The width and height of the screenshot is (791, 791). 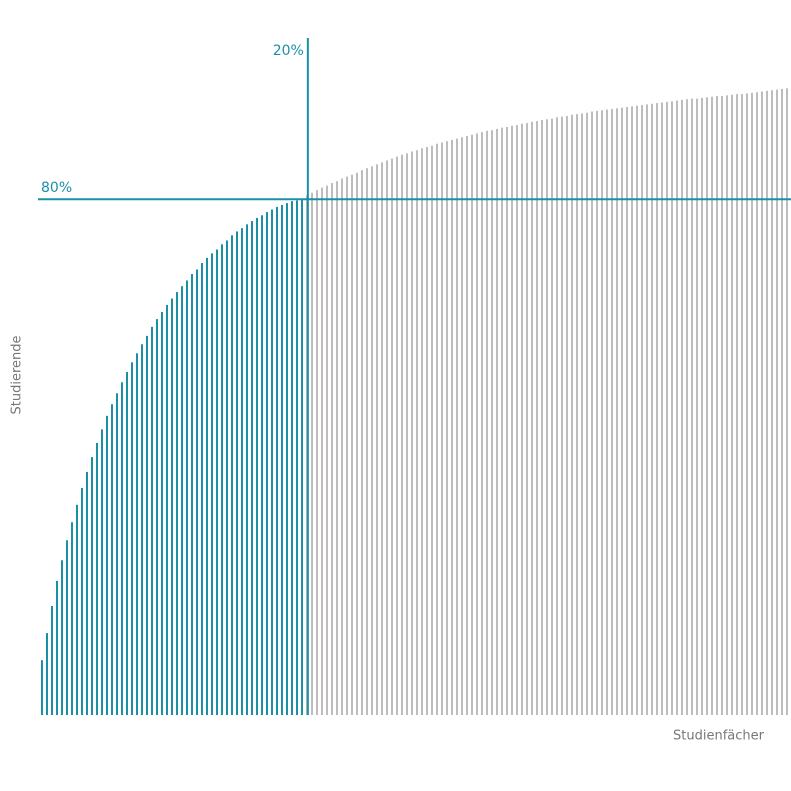 I want to click on reference-label-x: 20%, so click(x=288, y=51).